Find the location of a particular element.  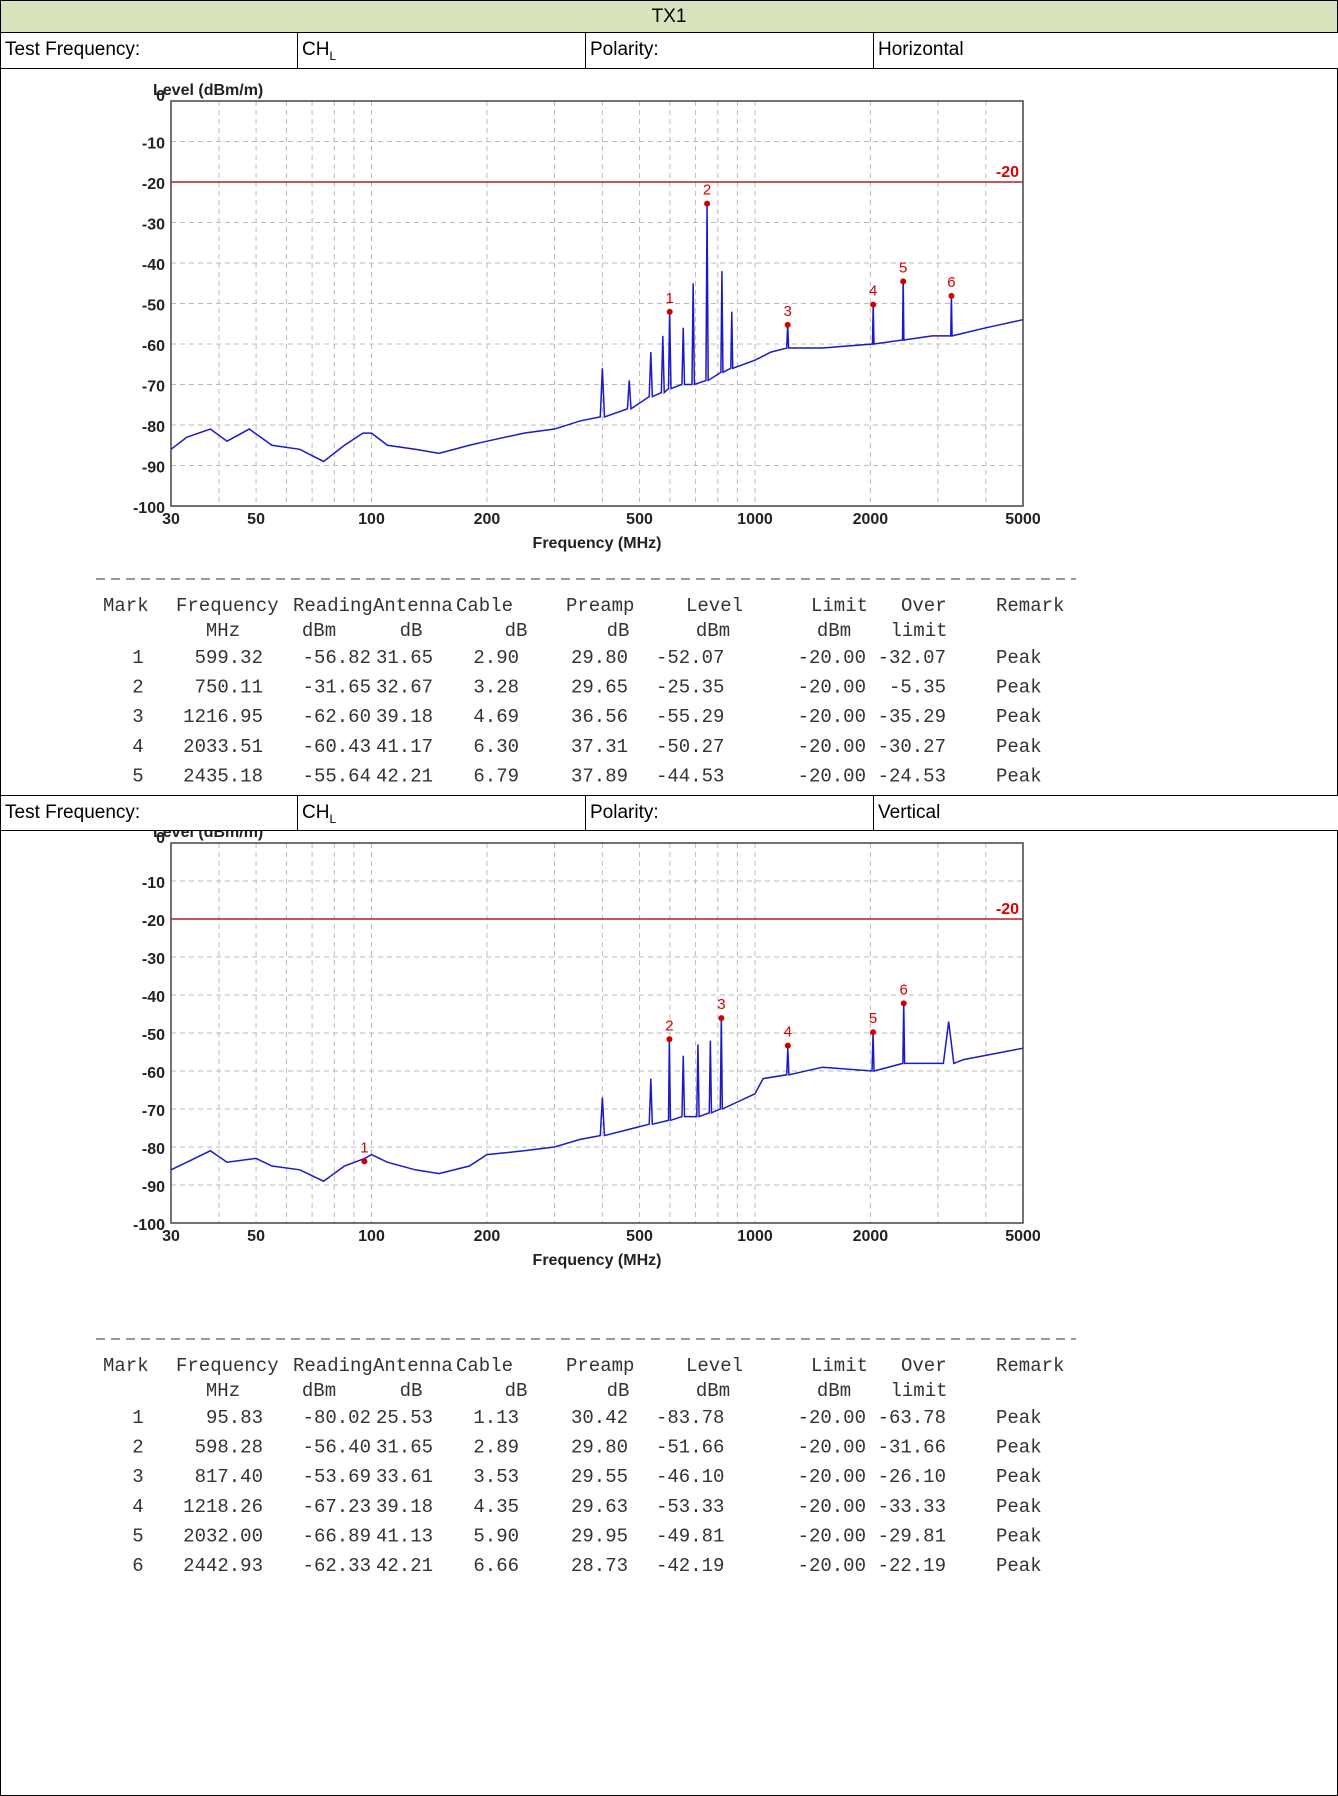

table-cell: -67.23 is located at coordinates (337, 1507).